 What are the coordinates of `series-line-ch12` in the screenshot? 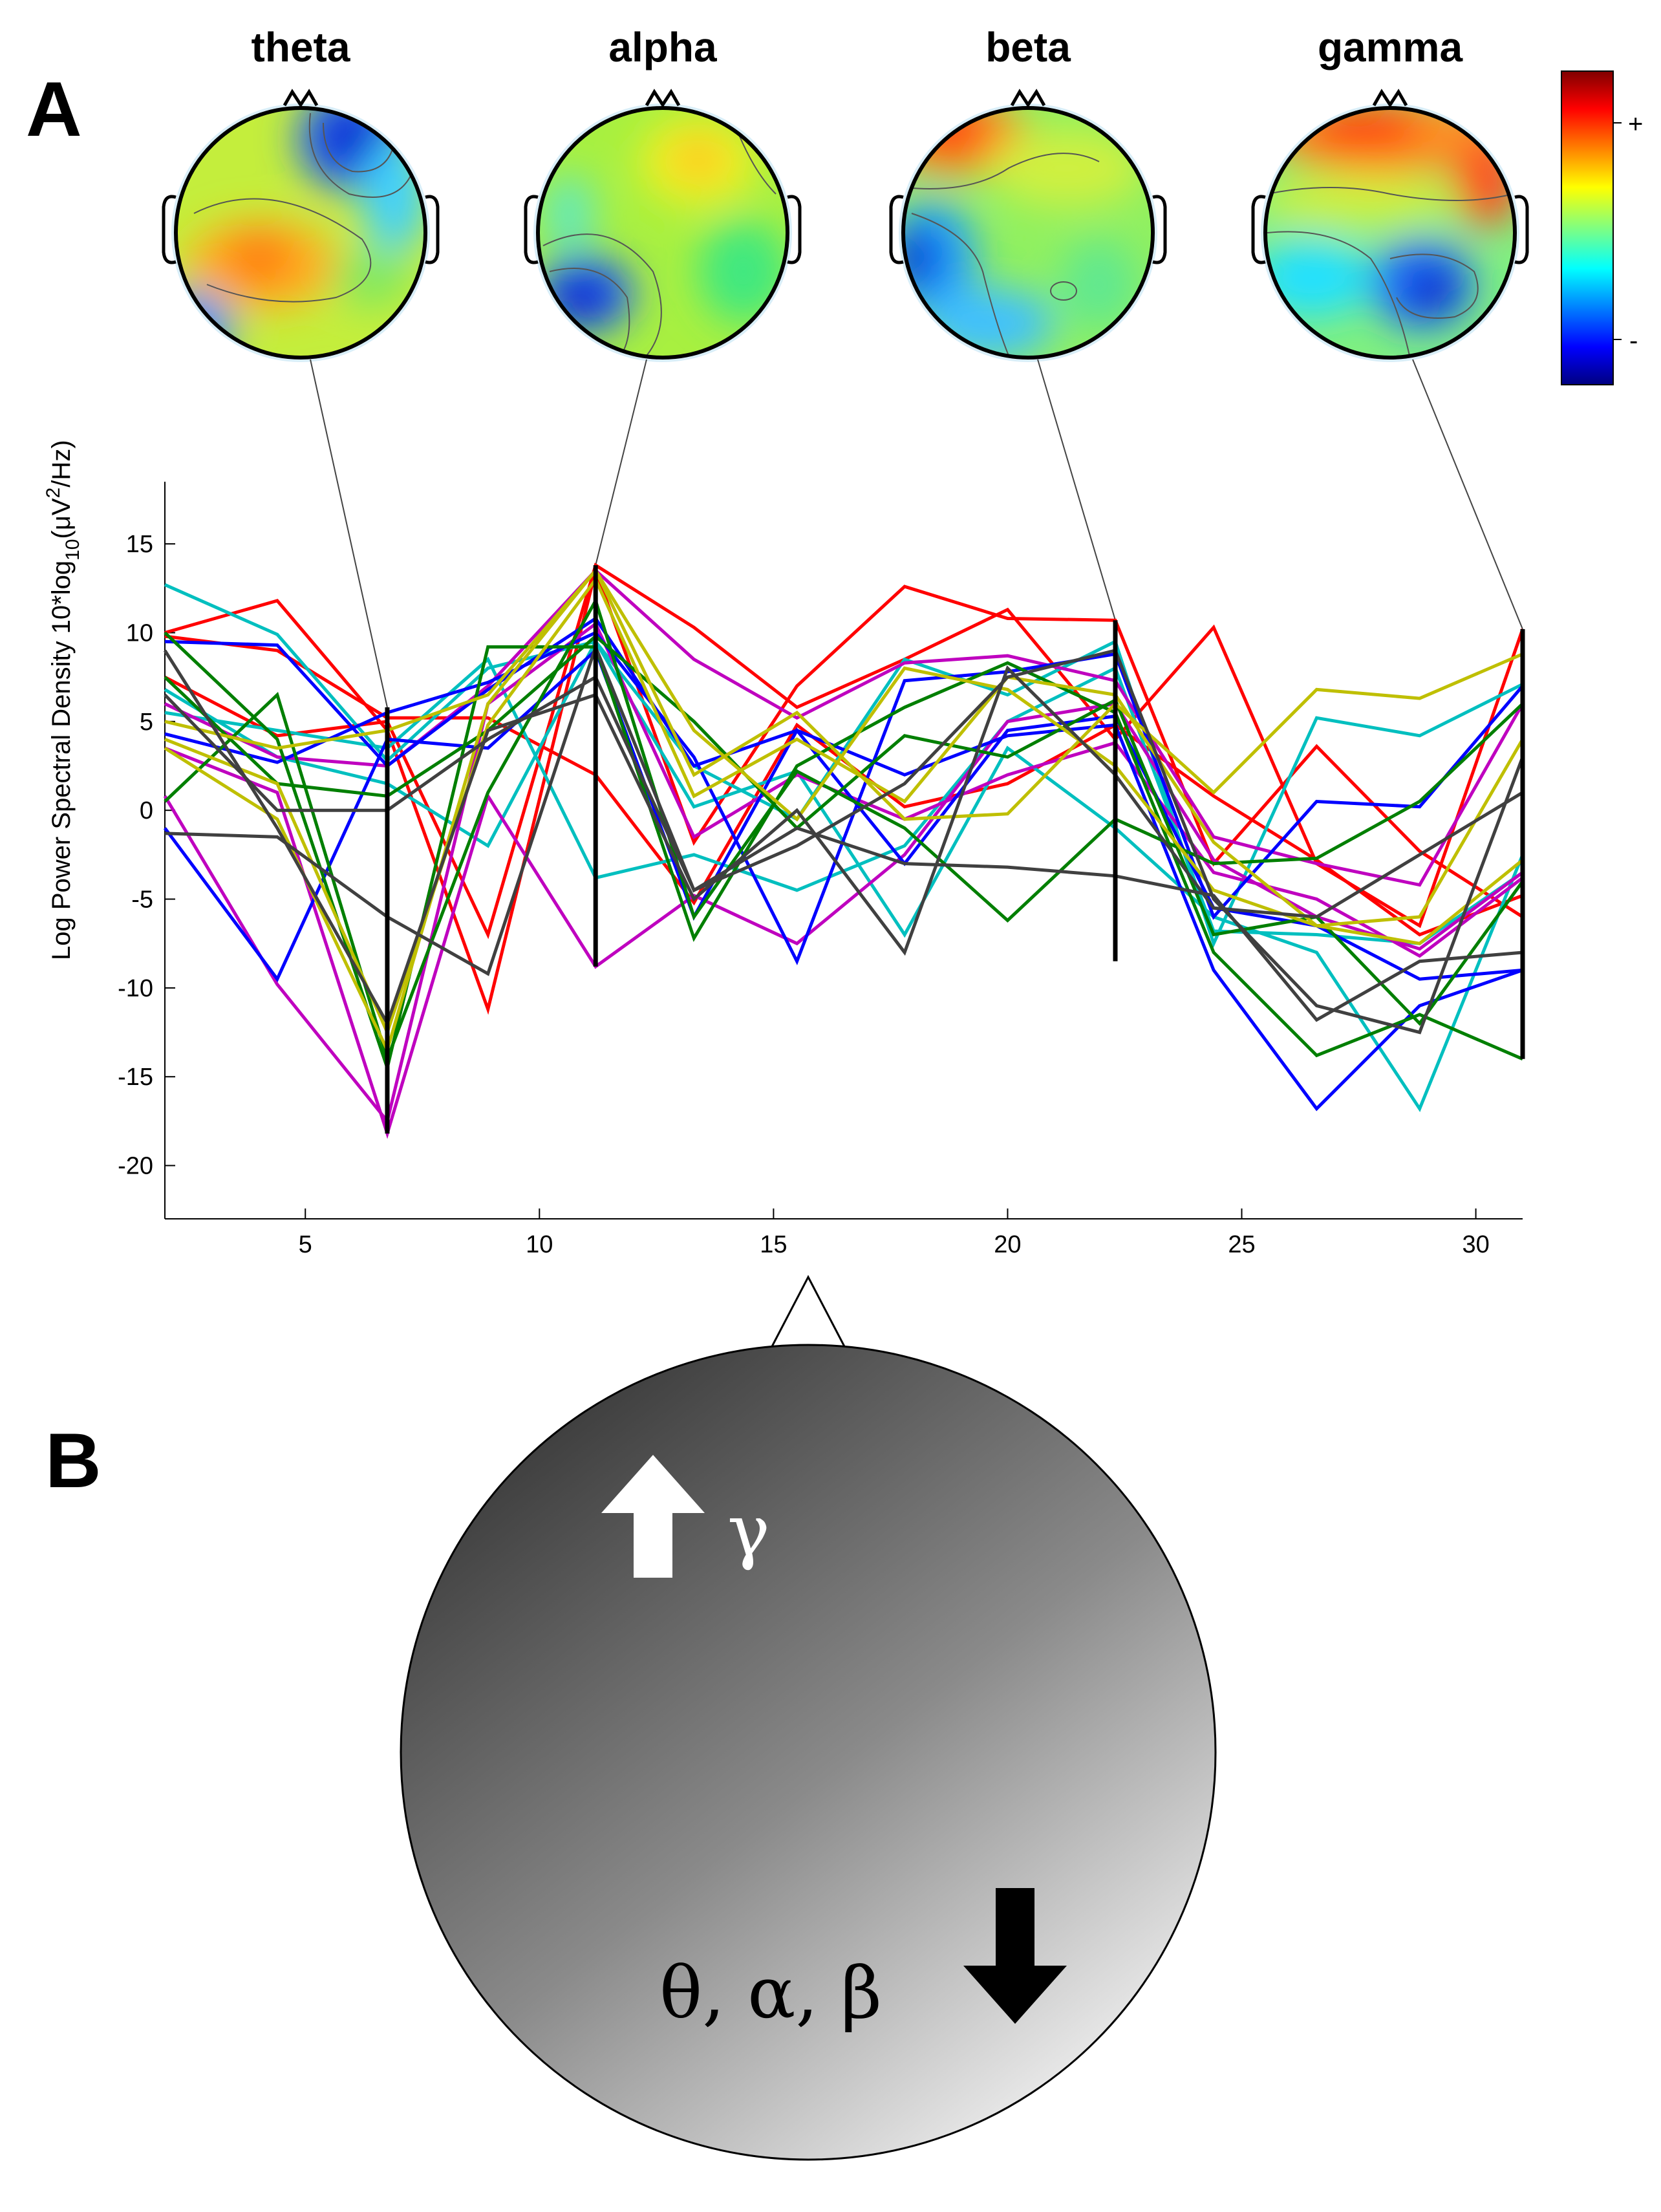 It's located at (843, 815).